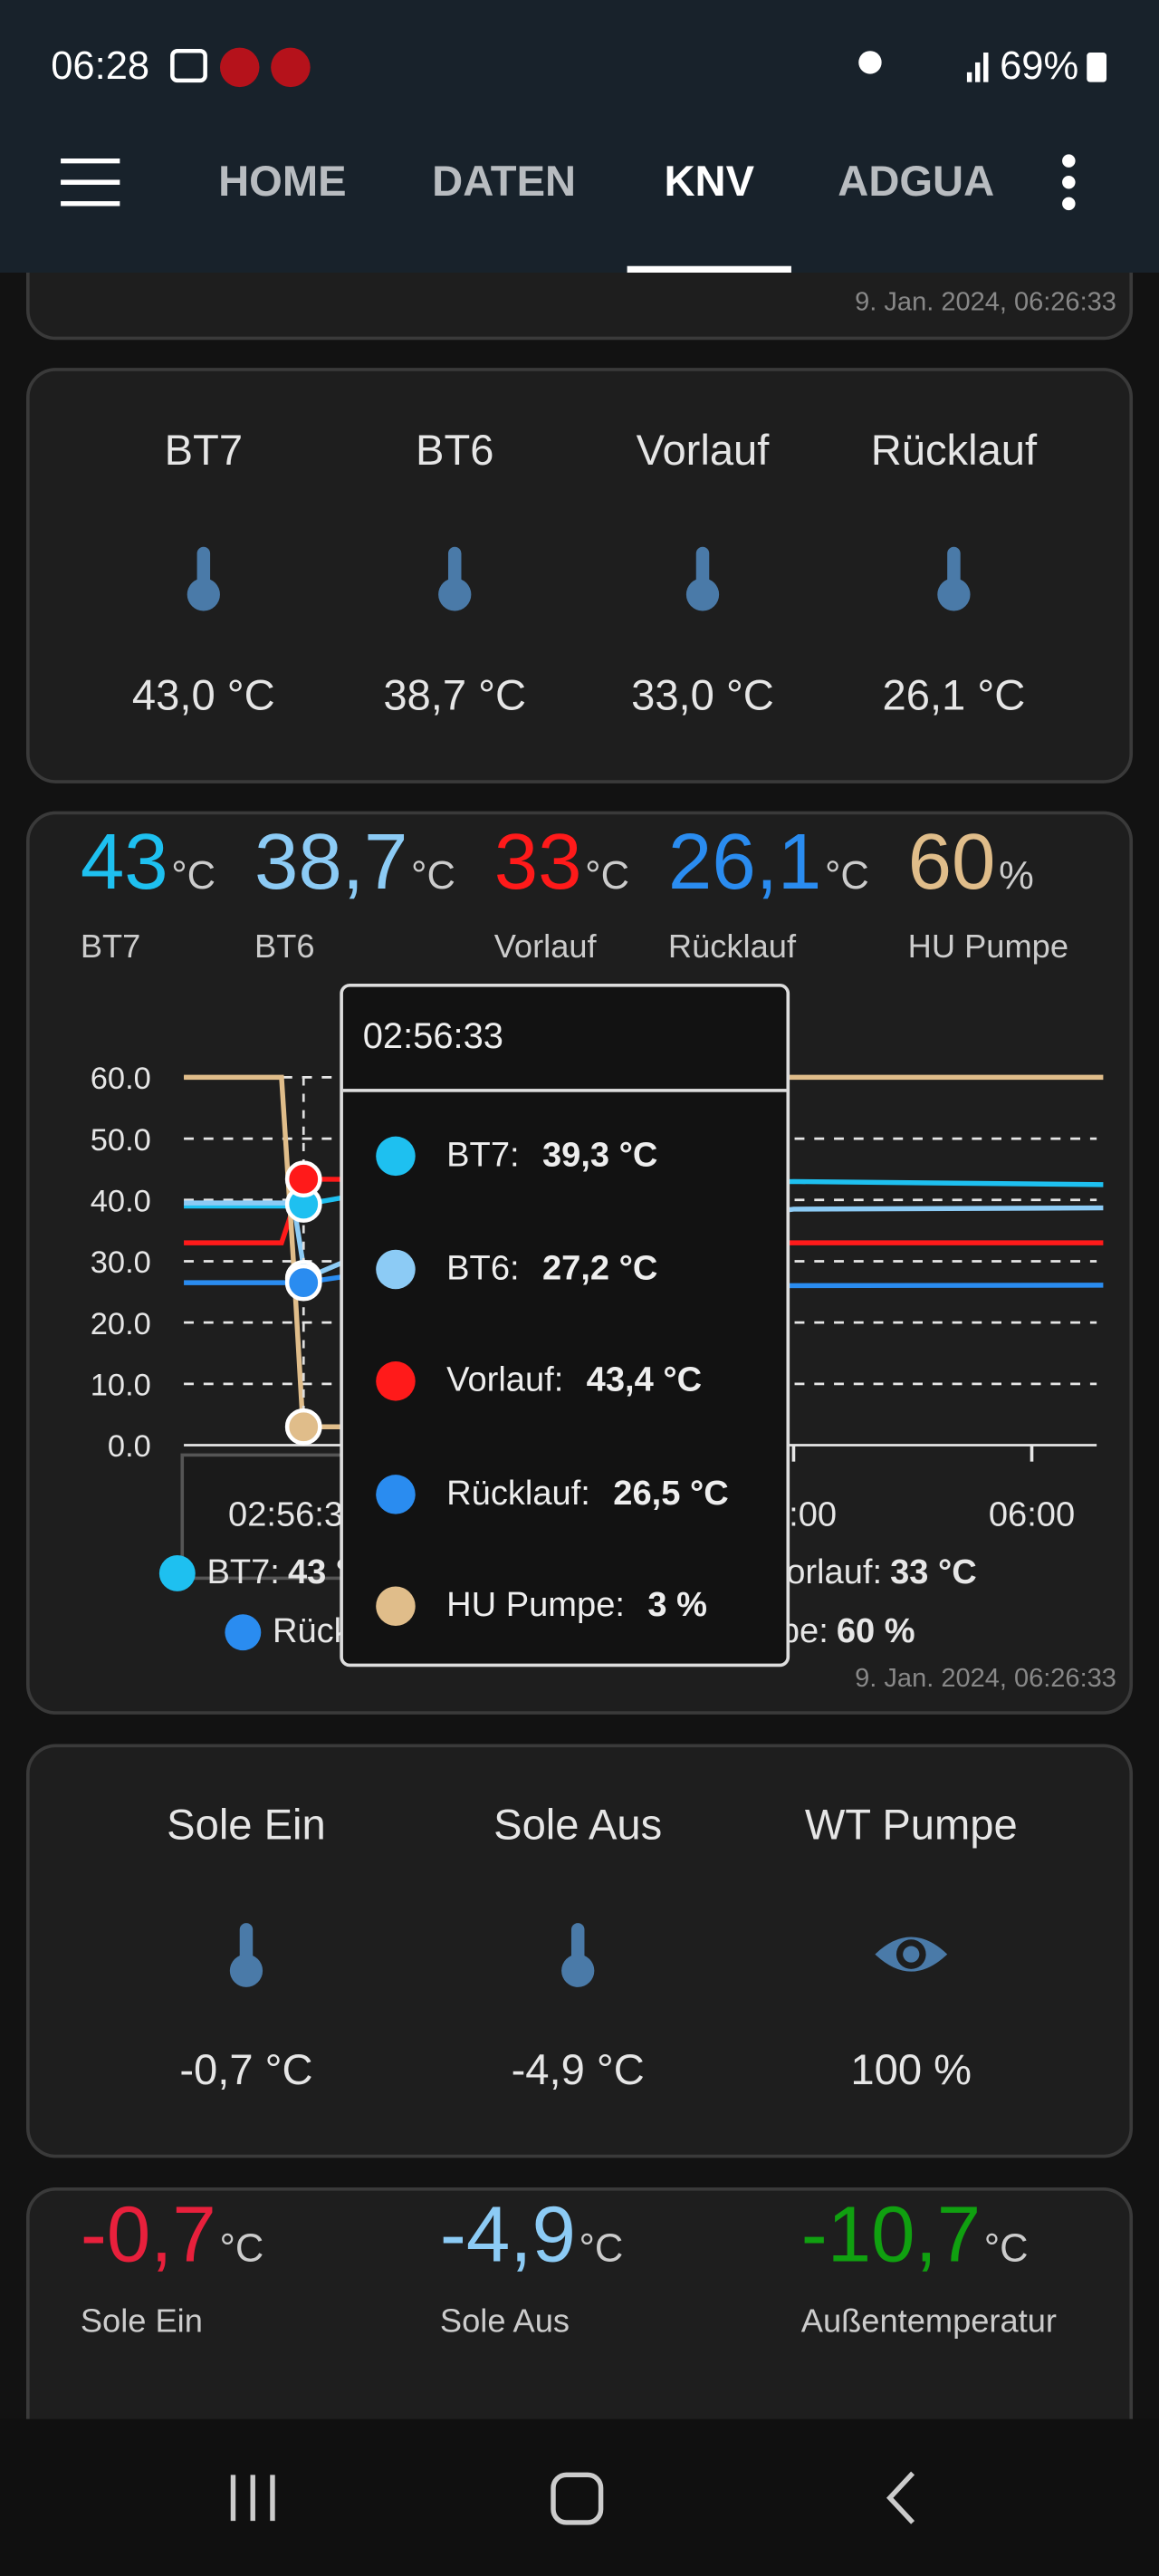 This screenshot has height=2576, width=1159. What do you see at coordinates (928, 2322) in the screenshot?
I see `value-label: Außentemperatur` at bounding box center [928, 2322].